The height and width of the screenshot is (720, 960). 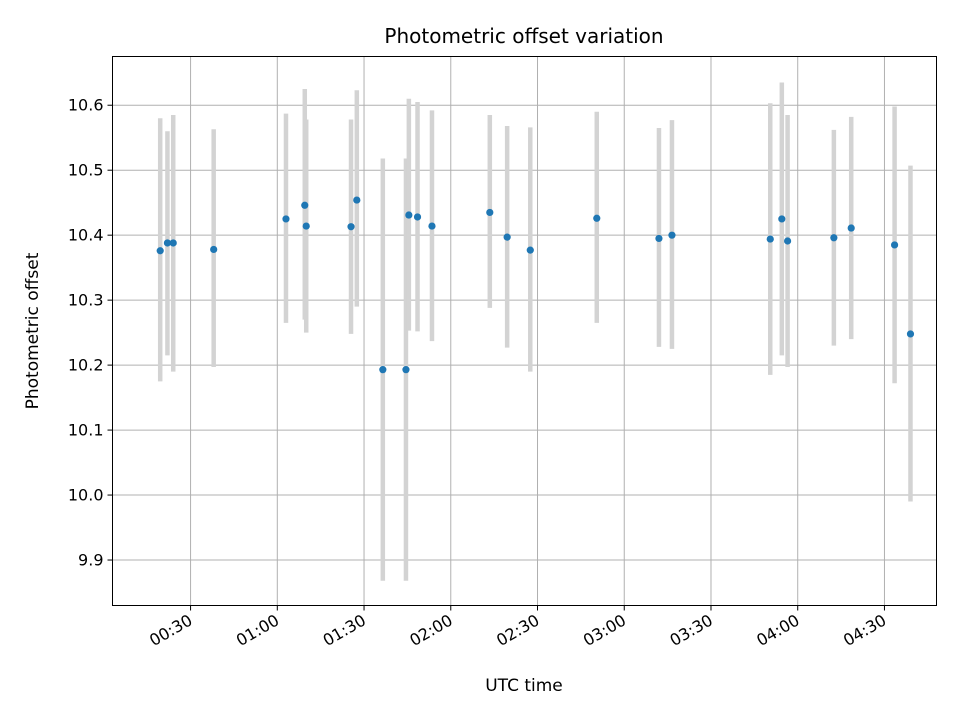 I want to click on x-axis-label: UTC time, so click(x=524, y=686).